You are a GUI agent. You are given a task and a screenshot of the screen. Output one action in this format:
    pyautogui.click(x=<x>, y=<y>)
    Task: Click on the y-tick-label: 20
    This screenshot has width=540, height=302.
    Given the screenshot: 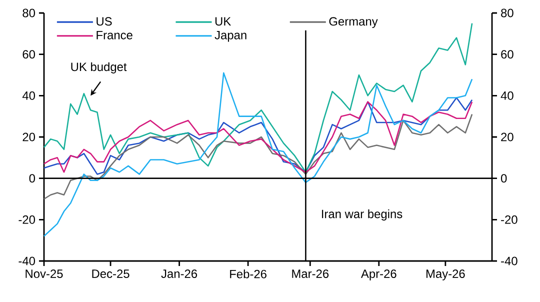 What is the action you would take?
    pyautogui.click(x=507, y=137)
    